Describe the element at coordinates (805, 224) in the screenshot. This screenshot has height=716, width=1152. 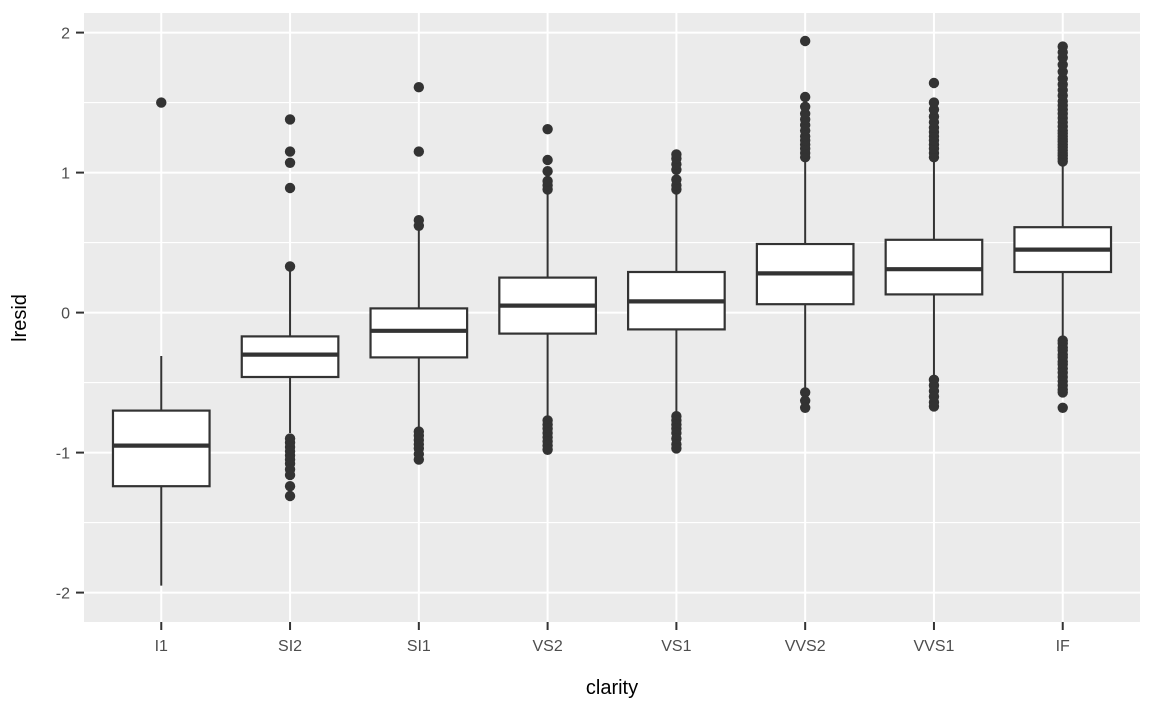
I see `boxplot-VVS2` at that location.